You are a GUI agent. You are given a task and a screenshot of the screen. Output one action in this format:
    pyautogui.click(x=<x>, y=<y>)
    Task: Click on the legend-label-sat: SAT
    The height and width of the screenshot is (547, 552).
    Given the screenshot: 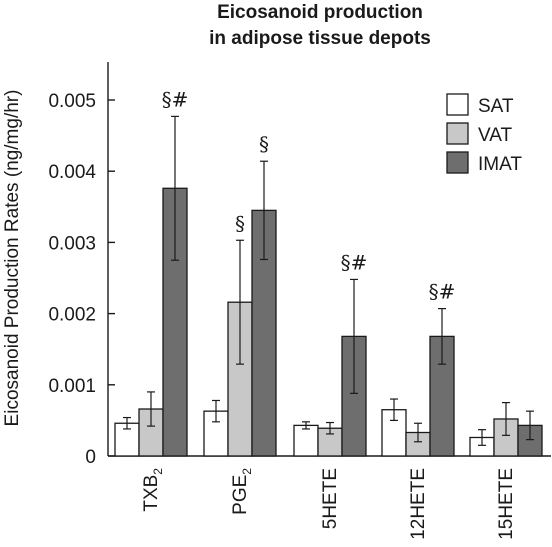 What is the action you would take?
    pyautogui.click(x=496, y=106)
    